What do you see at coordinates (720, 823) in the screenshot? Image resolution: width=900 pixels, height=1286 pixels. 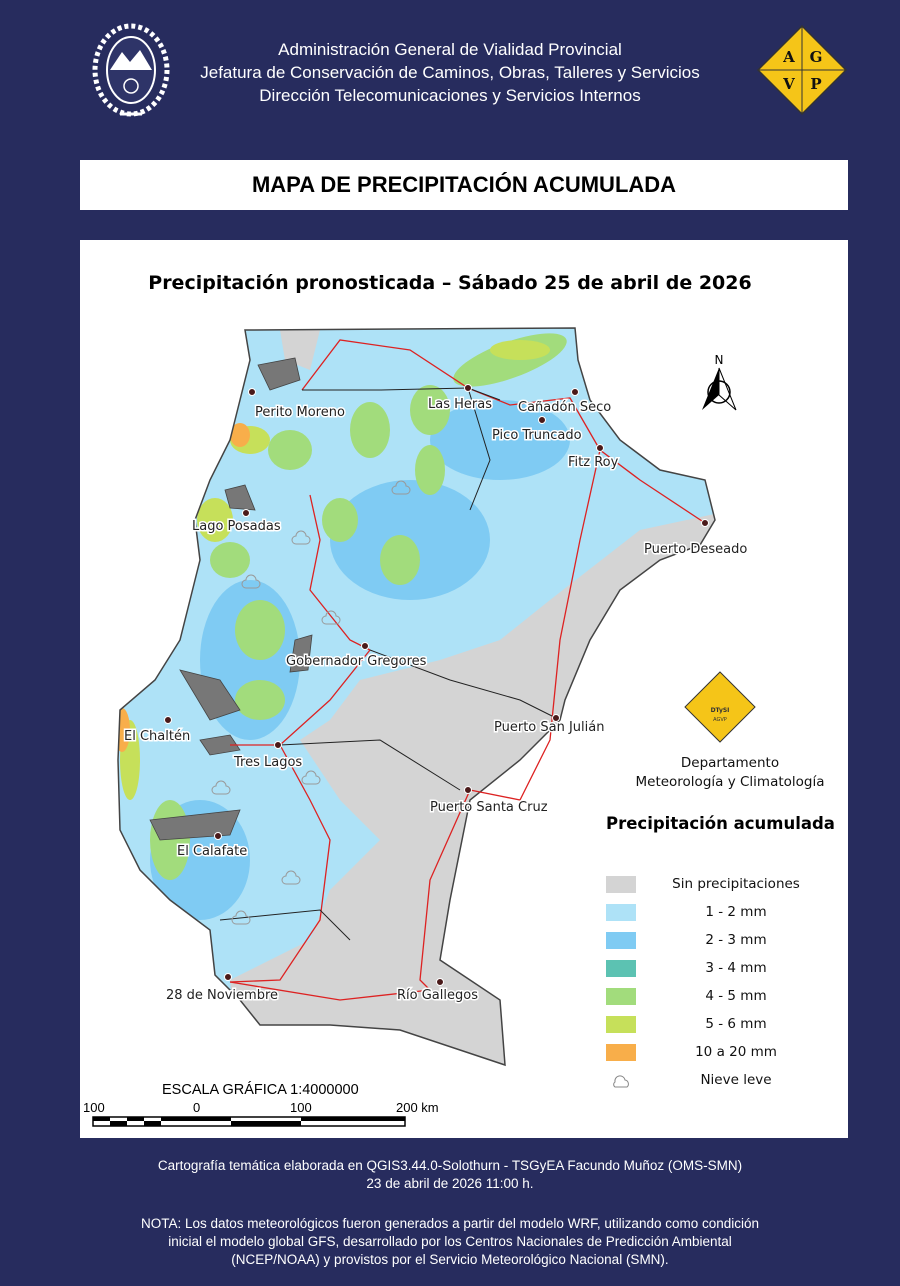 I see `legend-title: Precipitación acumulada` at bounding box center [720, 823].